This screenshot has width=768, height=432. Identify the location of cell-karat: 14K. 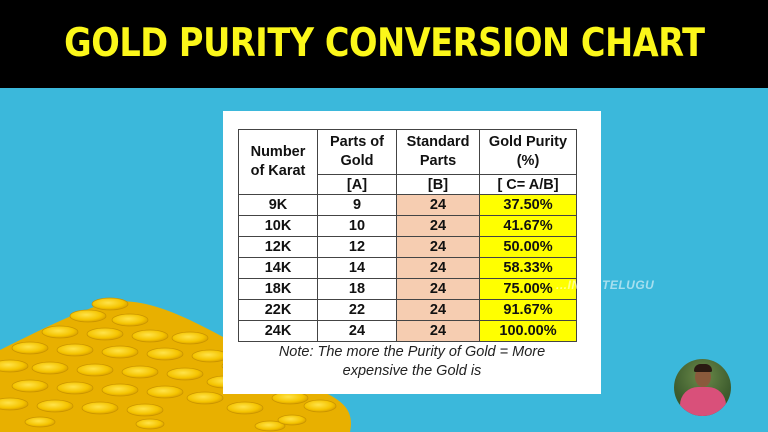
(278, 268).